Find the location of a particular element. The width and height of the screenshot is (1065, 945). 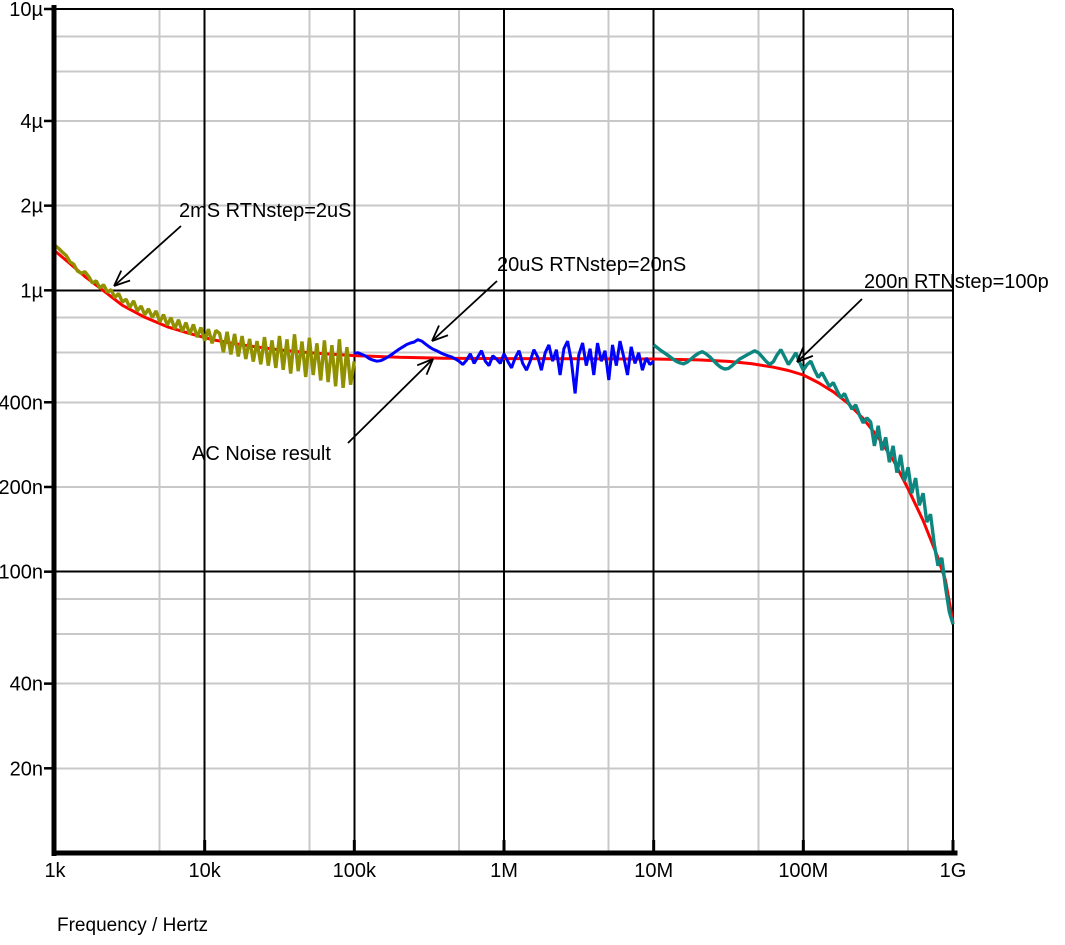

x-tick-label: 10M is located at coordinates (653, 871).